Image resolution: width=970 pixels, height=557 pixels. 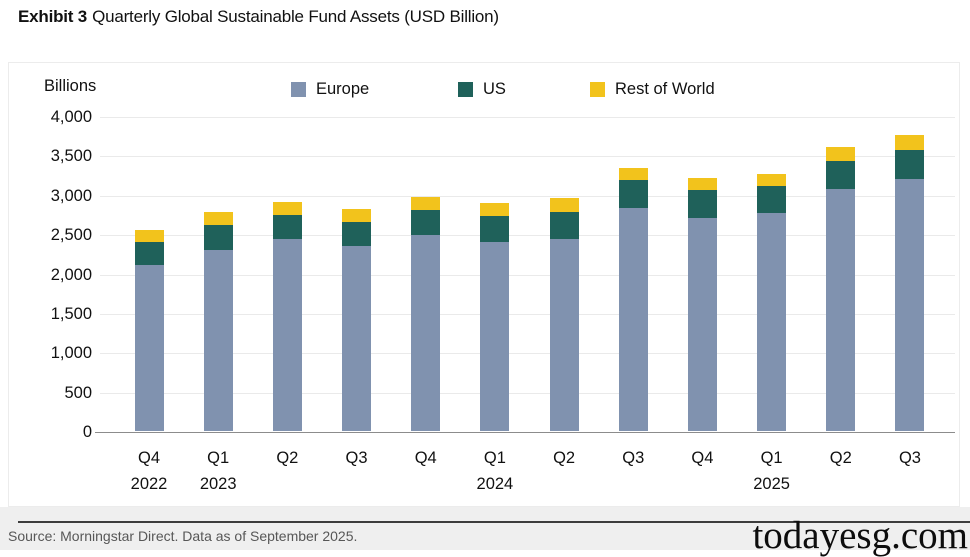 What do you see at coordinates (495, 484) in the screenshot?
I see `x-year-label: 2024` at bounding box center [495, 484].